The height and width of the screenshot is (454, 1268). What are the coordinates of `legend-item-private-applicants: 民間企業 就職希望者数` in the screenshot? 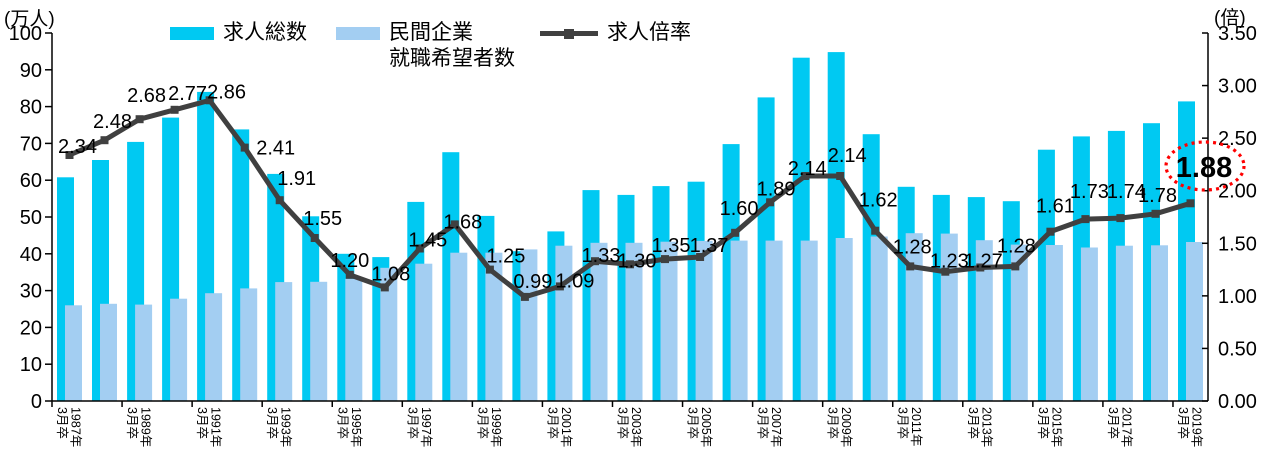 It's located at (425, 46).